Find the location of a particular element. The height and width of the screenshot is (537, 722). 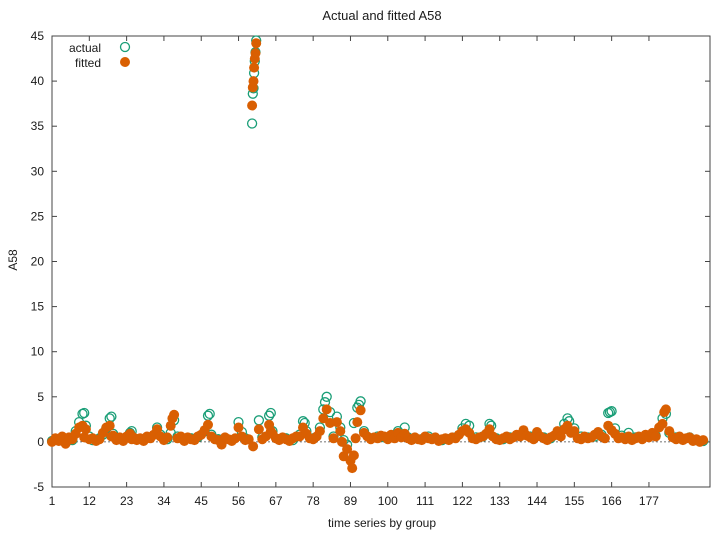

x-axis-label: time series by group is located at coordinates (382, 523).